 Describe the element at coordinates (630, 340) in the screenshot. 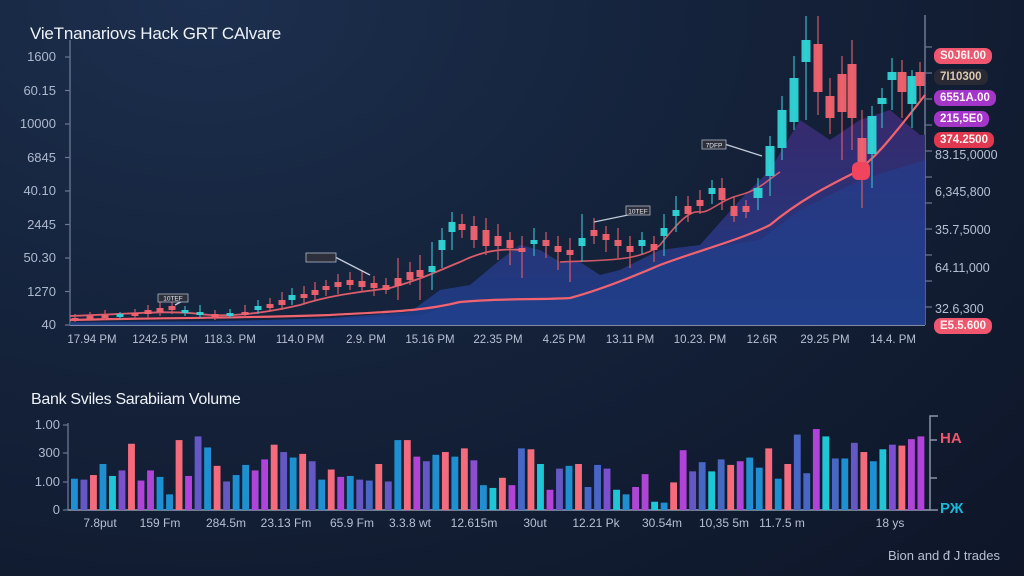

I see `x-tick-label: 13.11 PM` at that location.